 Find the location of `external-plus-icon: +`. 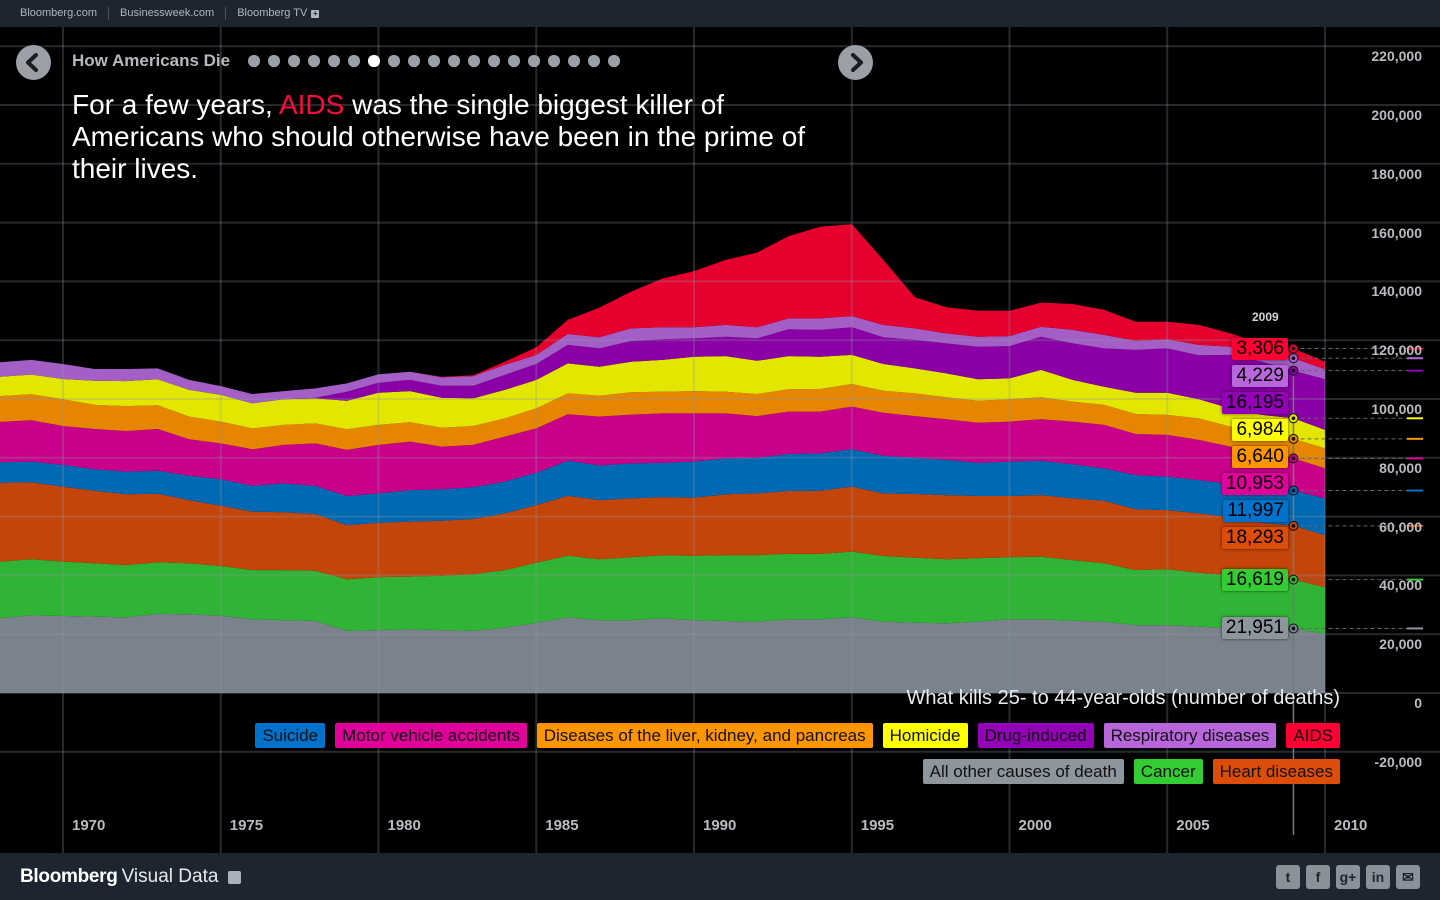

external-plus-icon: + is located at coordinates (315, 13).